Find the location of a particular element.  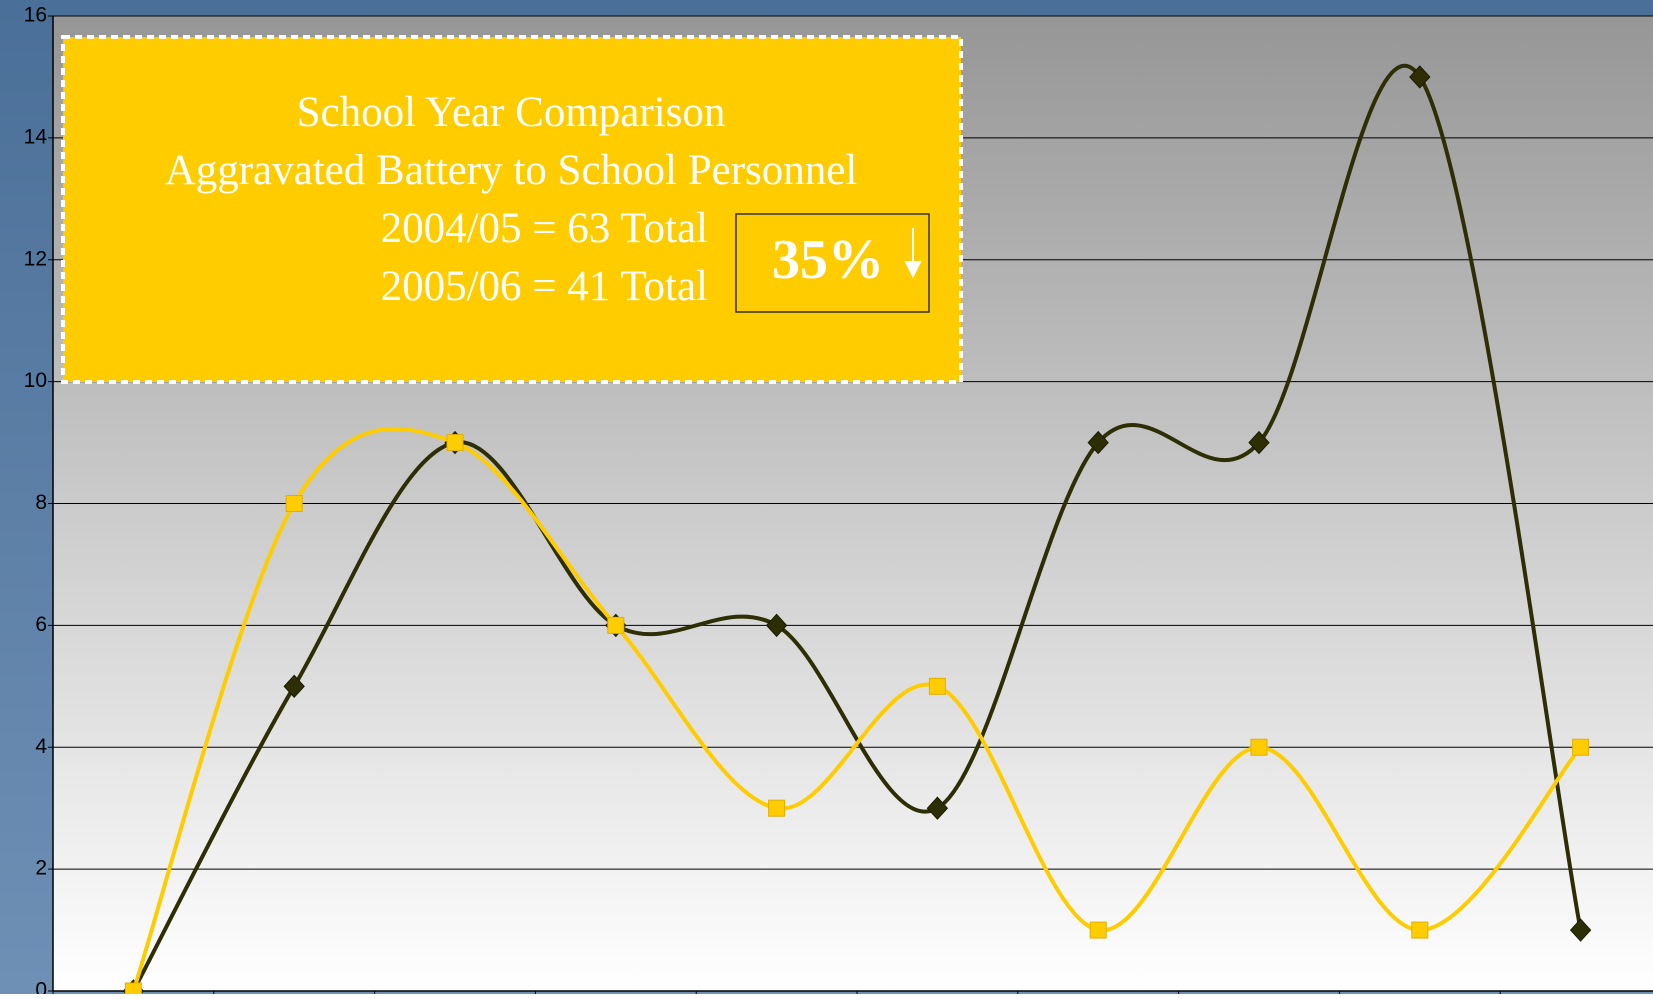

annotation: 2005/06 = 41 Total is located at coordinates (544, 286).